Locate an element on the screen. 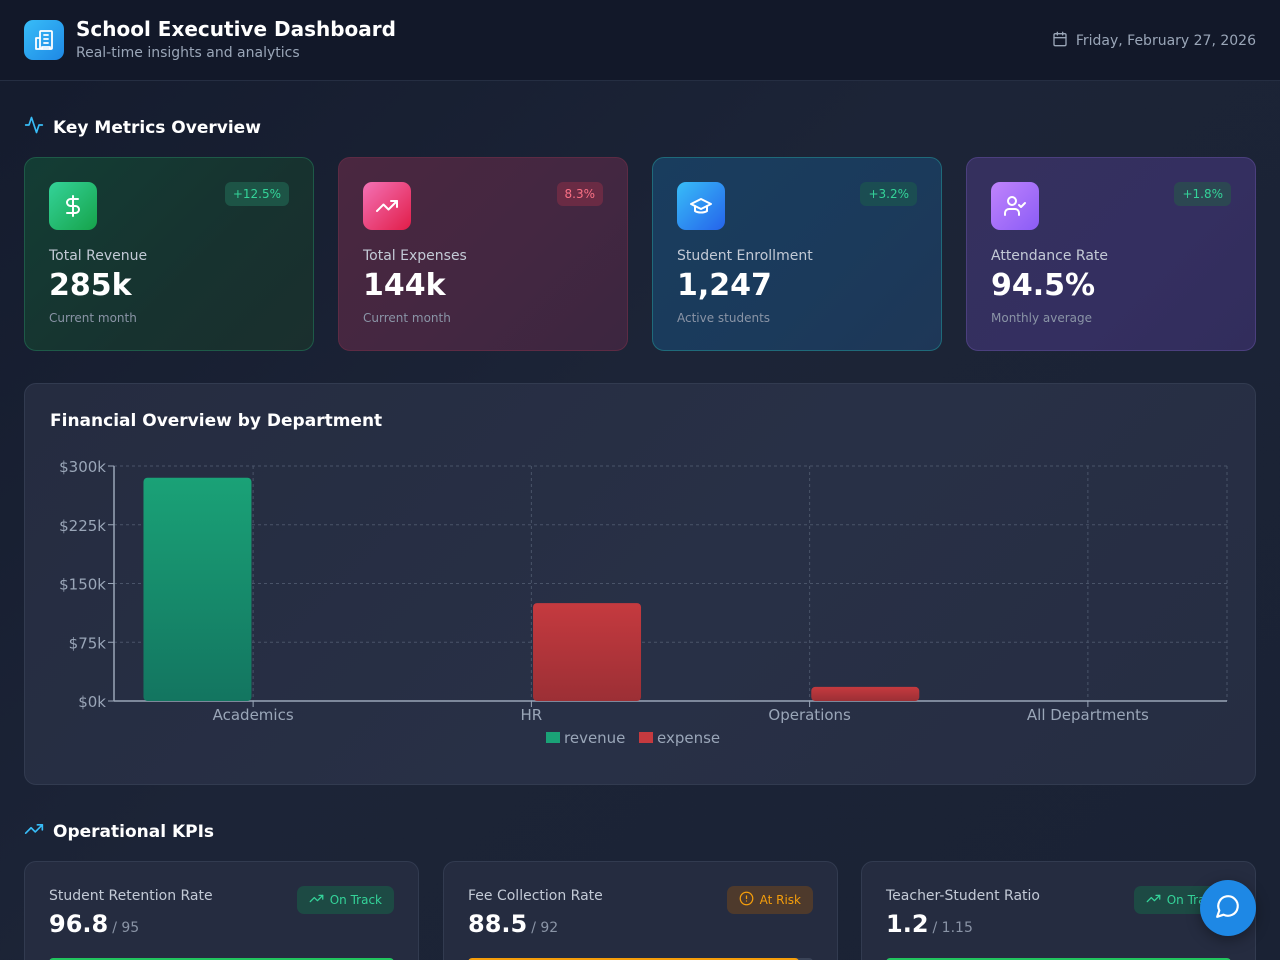 The height and width of the screenshot is (960, 1280). kpi-label: Student Retention Rate is located at coordinates (131, 896).